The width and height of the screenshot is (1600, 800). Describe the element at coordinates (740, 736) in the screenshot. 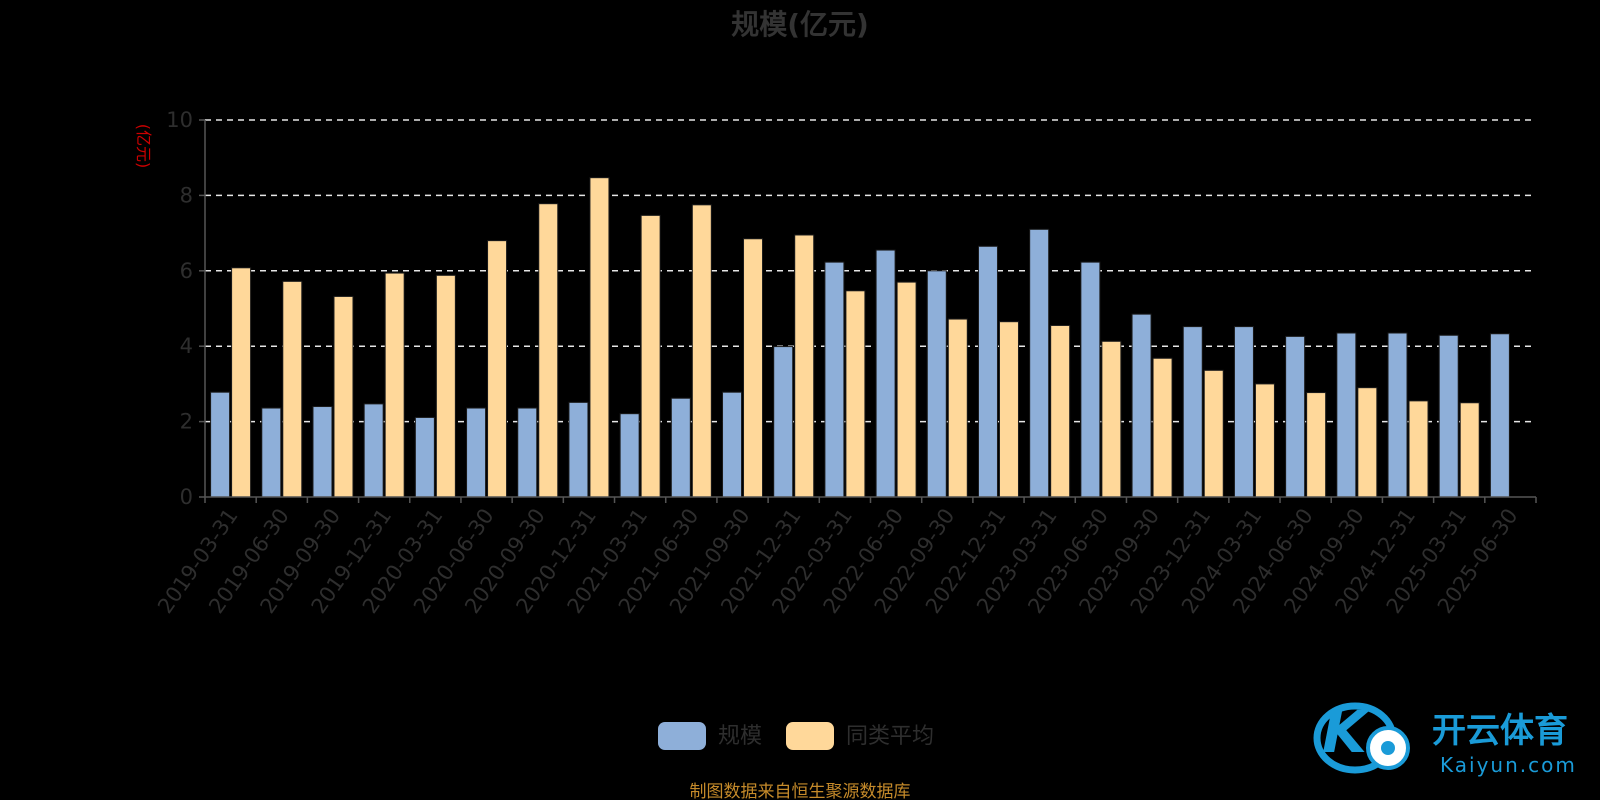

I see `legend-label: 规模` at that location.